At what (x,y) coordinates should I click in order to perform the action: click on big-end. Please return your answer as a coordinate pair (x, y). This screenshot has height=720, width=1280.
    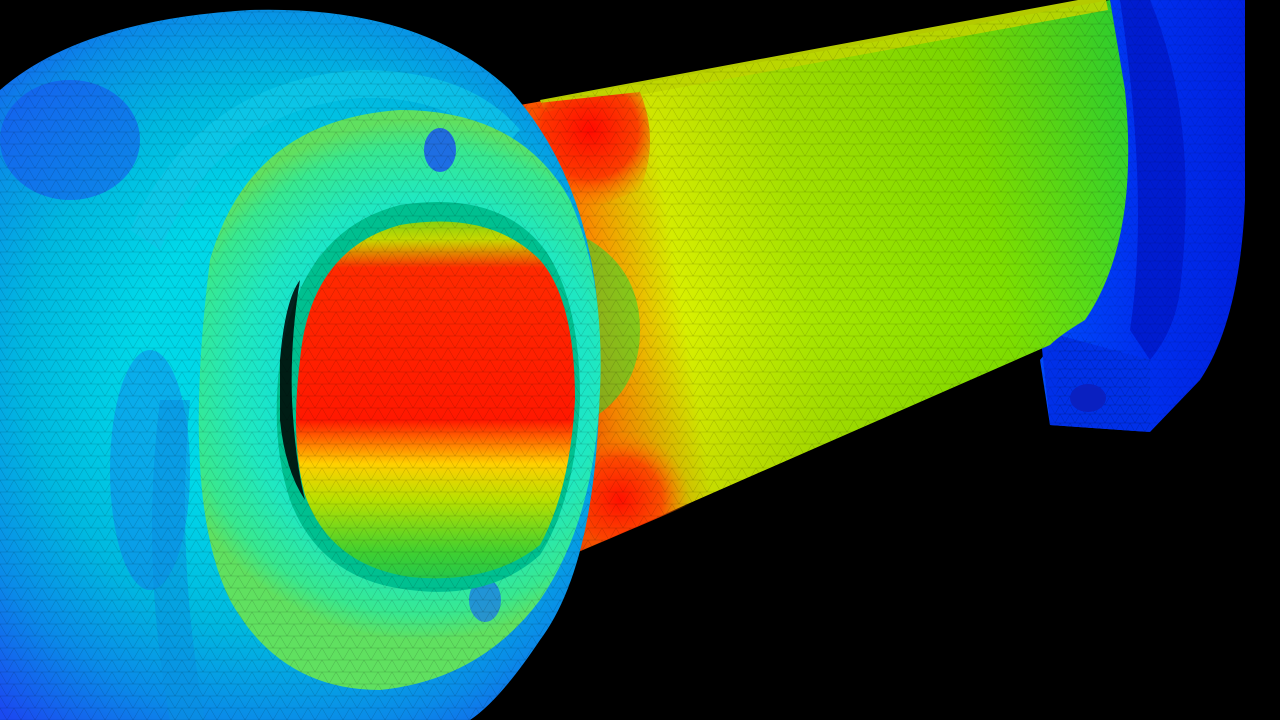
    Looking at the image, I should click on (1142, 216).